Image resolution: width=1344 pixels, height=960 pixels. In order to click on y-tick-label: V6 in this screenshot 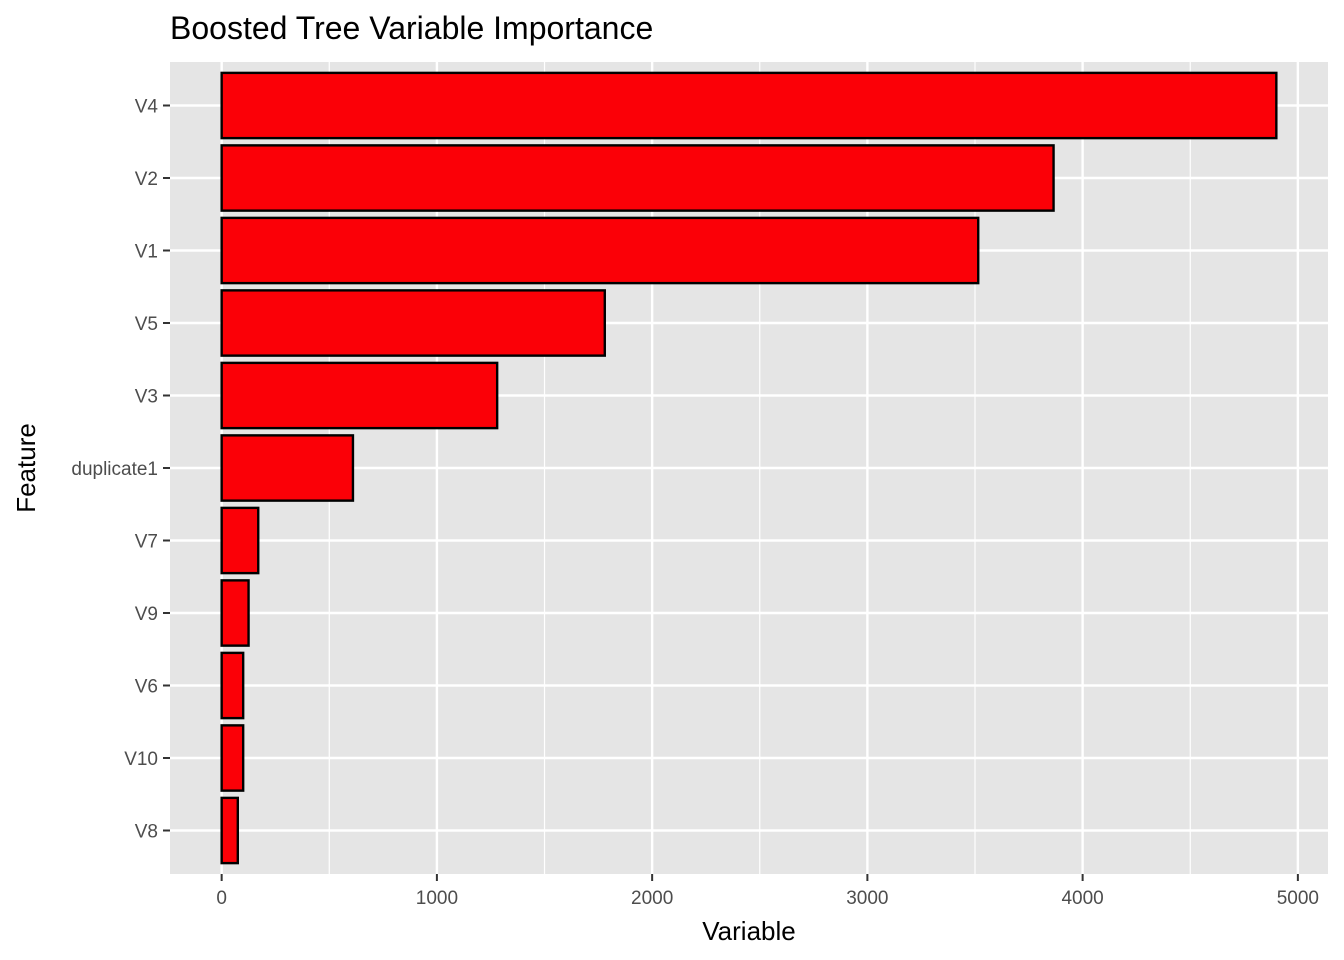, I will do `click(146, 687)`.